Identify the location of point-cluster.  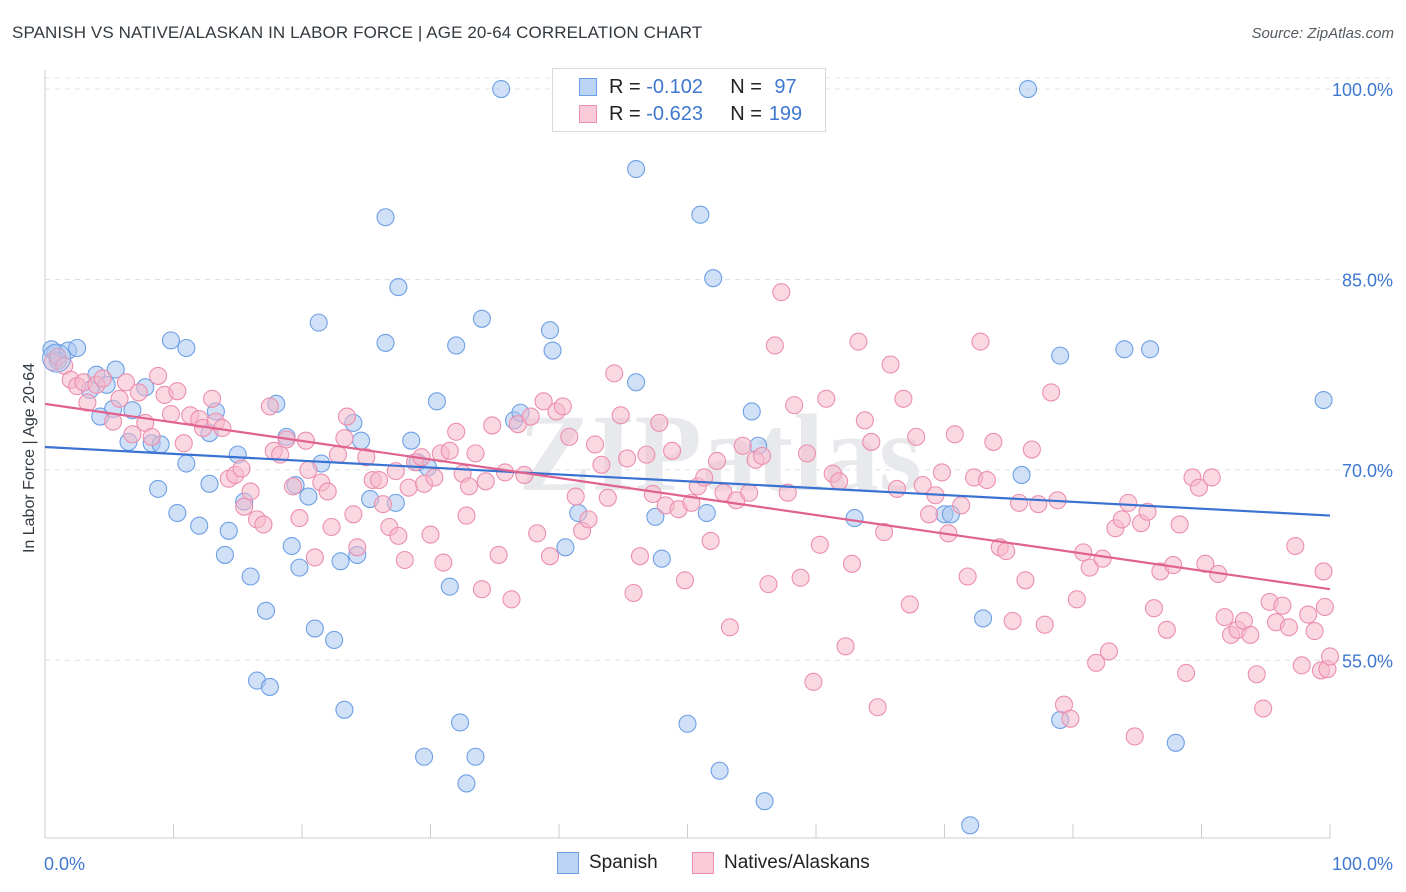
(57, 358).